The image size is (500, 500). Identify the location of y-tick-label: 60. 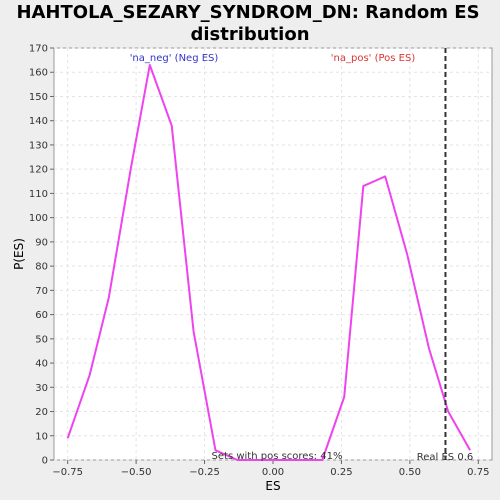
(41, 315).